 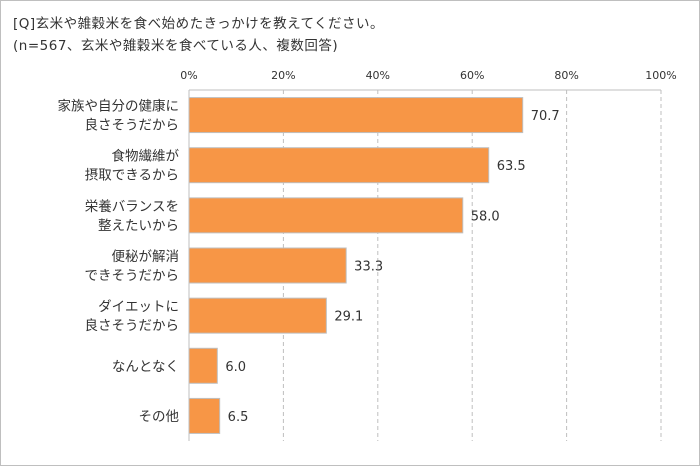 I want to click on y-category-label: 栄養バランスを整えたいから, so click(x=132, y=216).